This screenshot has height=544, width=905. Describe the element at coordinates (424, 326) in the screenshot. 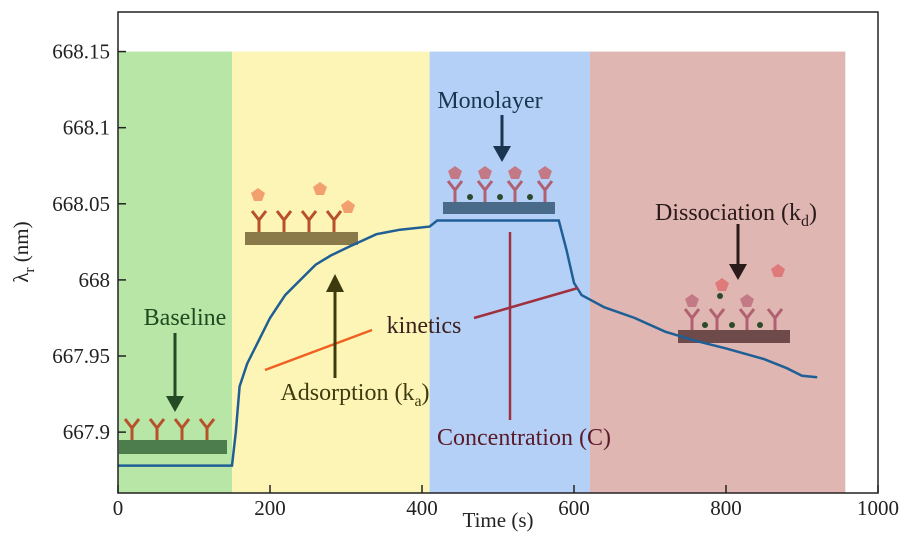

I see `annotation: kinetics` at that location.